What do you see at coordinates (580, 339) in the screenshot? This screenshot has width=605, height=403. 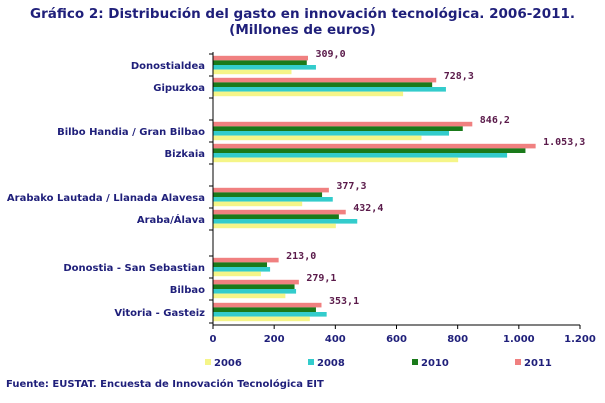 I see `x-tick-label: 1.200` at bounding box center [580, 339].